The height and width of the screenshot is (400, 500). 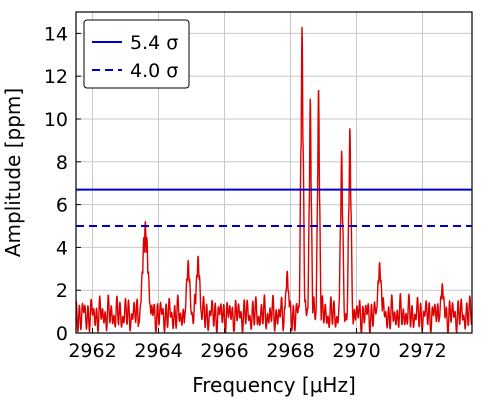 What do you see at coordinates (290, 351) in the screenshot?
I see `x-tick-label: 2968` at bounding box center [290, 351].